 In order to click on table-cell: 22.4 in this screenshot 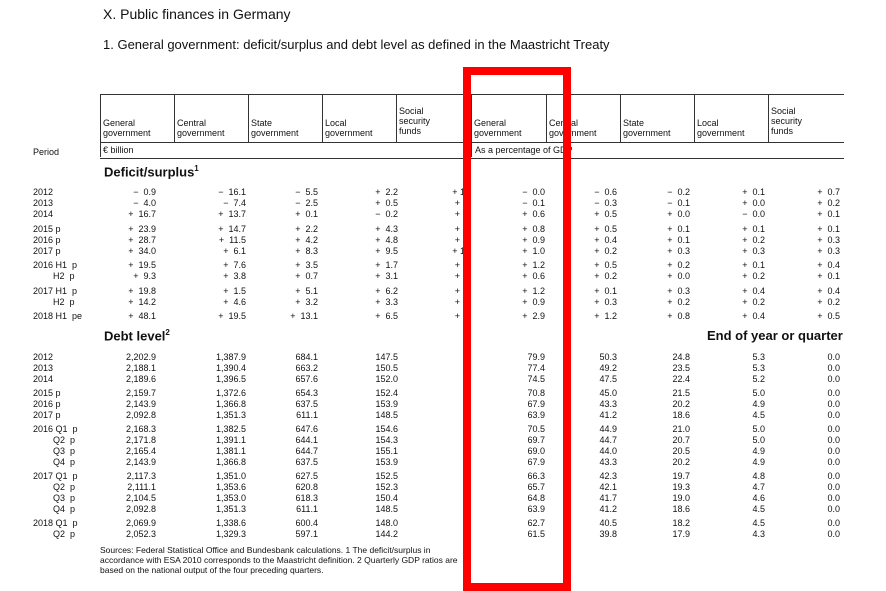, I will do `click(681, 379)`.